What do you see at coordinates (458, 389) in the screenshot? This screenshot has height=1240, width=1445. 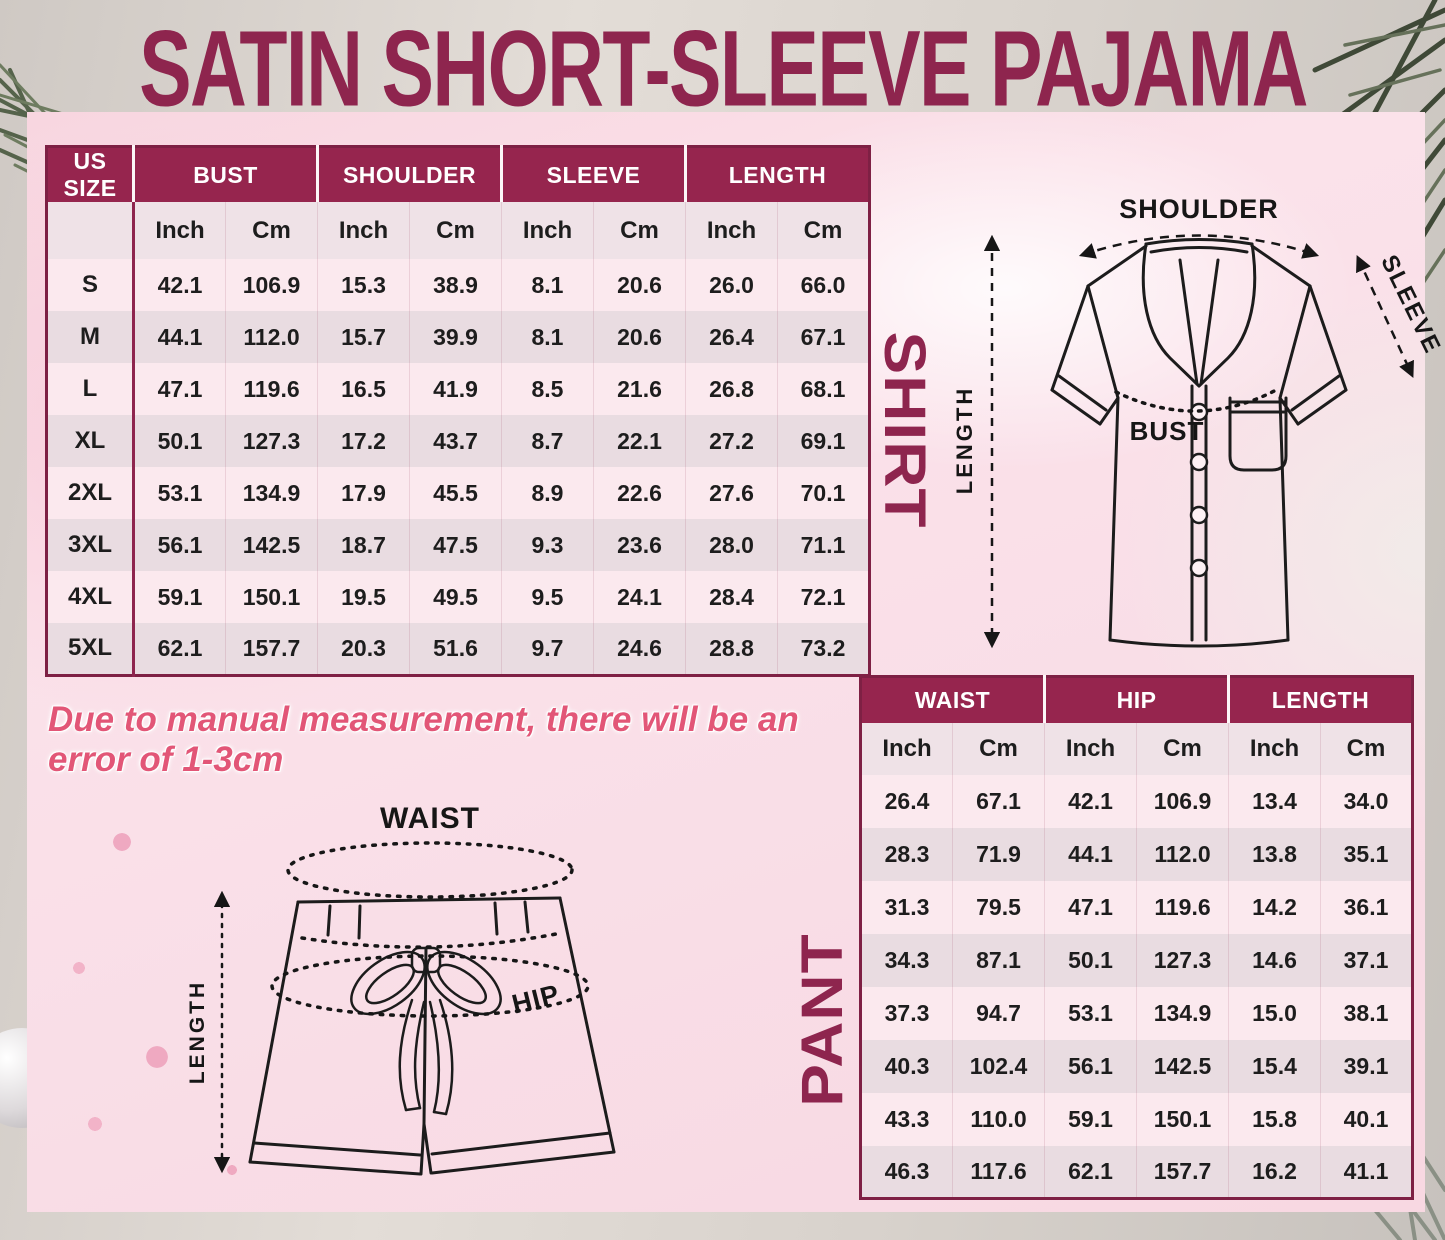 I see `table-row: L 47.1 119.6 16.5 41.9 8.5 21.6 26.8 68.1` at bounding box center [458, 389].